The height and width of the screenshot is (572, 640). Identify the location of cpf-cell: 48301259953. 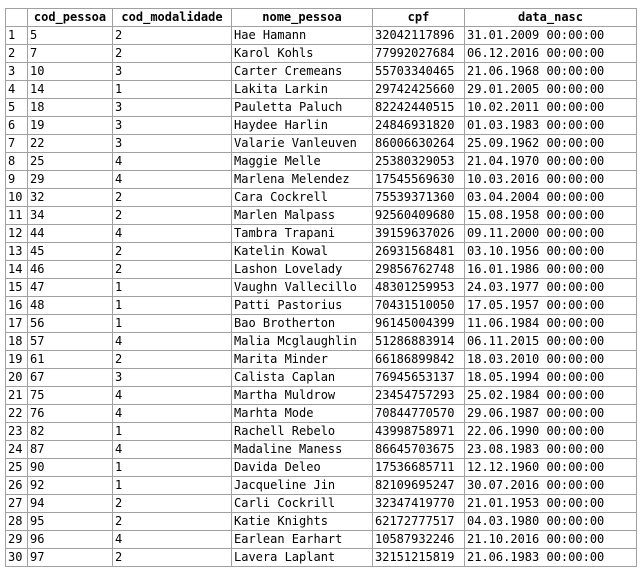
(418, 287).